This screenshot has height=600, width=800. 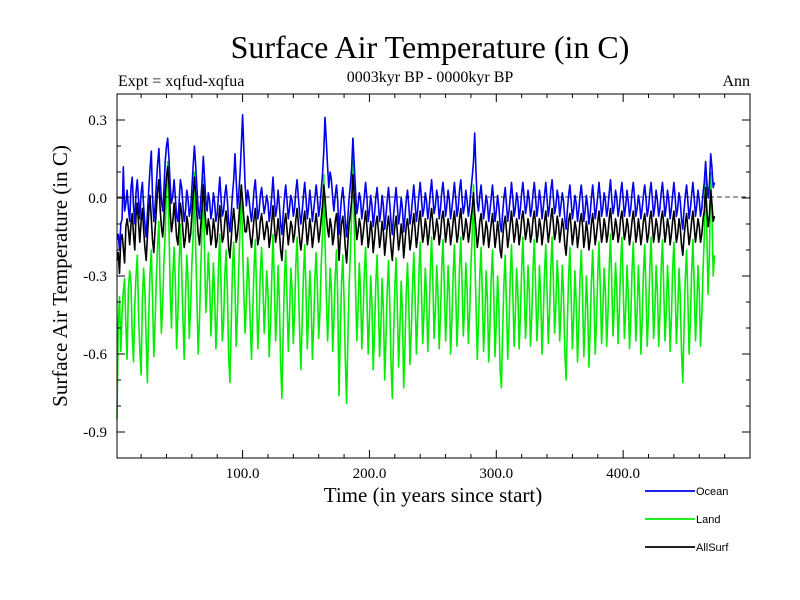 I want to click on chart-subtitle: 0003kyr BP - 0000kyr BP, so click(x=430, y=77).